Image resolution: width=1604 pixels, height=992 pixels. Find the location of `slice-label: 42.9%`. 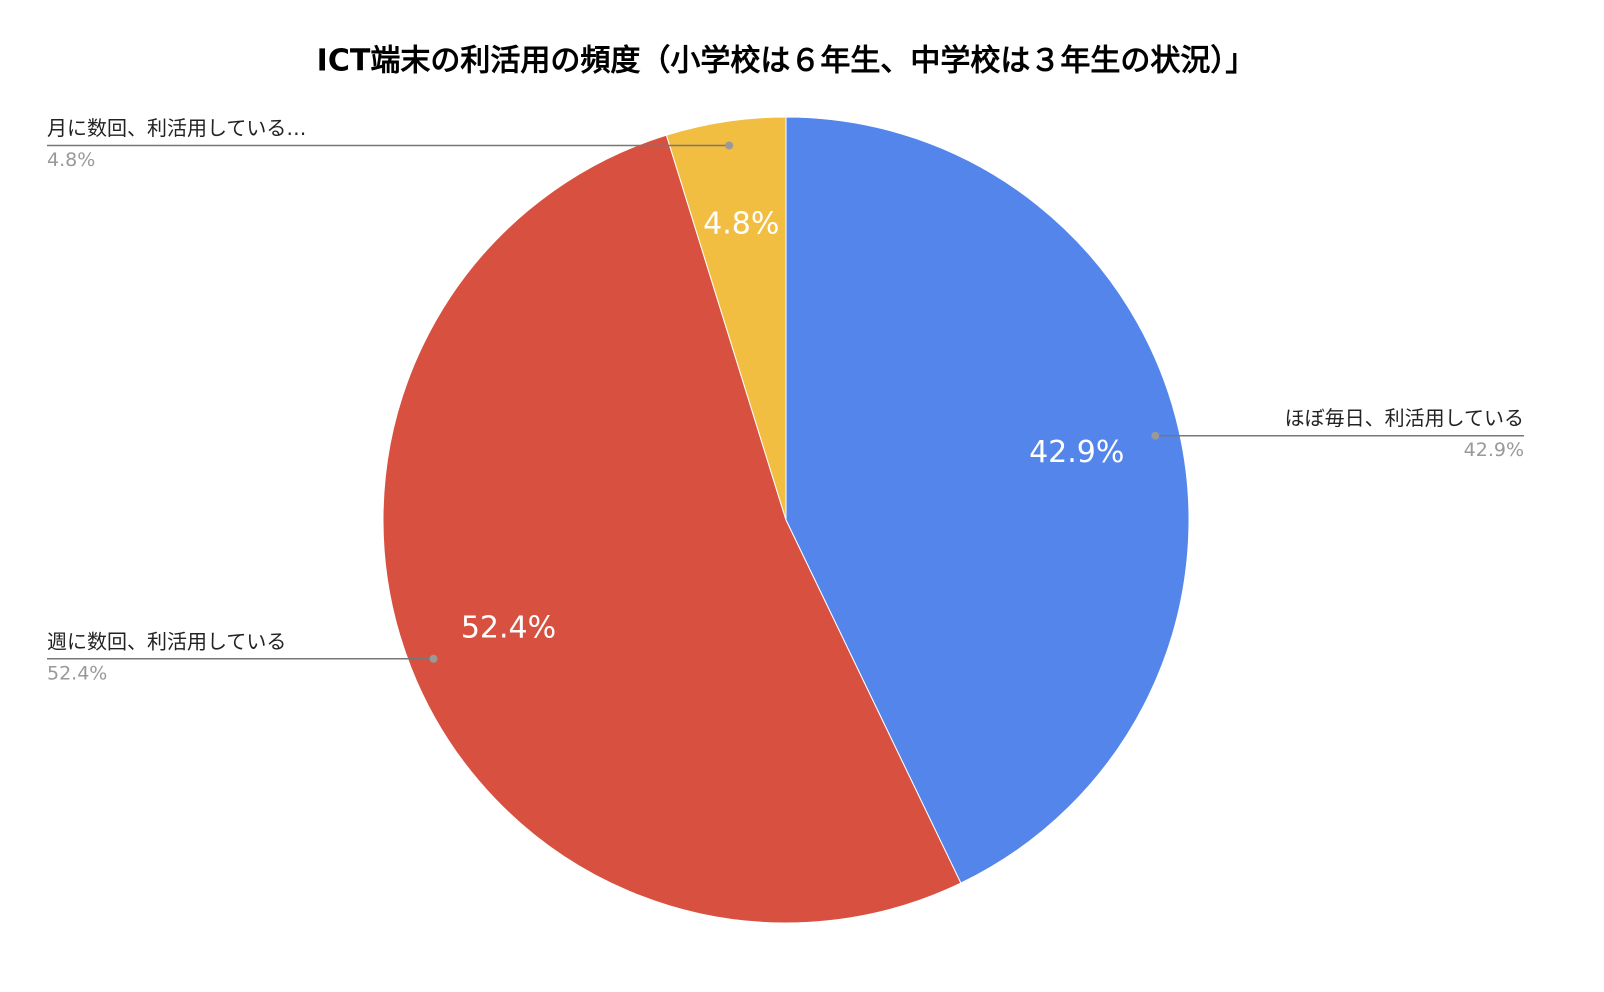

slice-label: 42.9% is located at coordinates (1076, 452).